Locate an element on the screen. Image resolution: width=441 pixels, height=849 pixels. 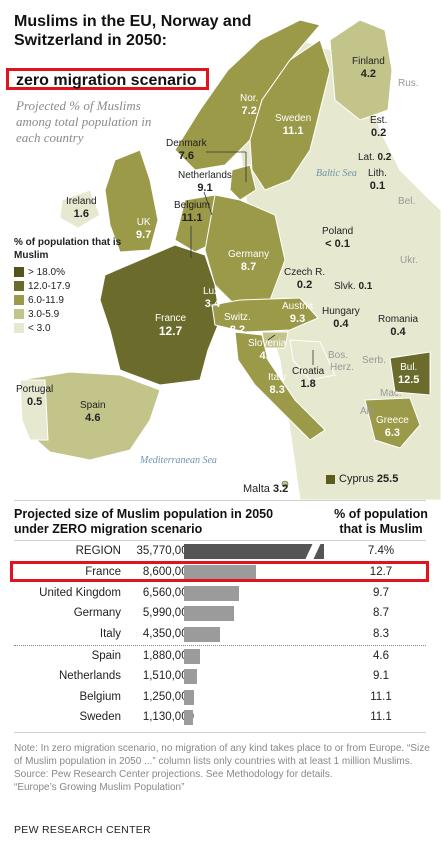
cyprus-label: Cyprus 25.5 is located at coordinates (362, 479).